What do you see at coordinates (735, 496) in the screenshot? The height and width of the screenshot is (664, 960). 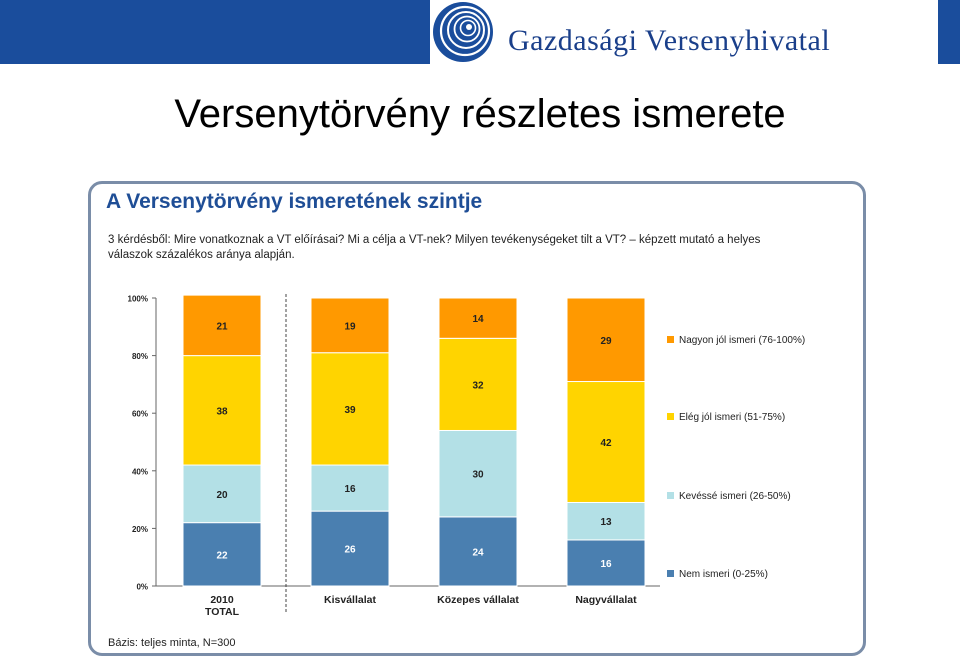 I see `legend-label: Kevéssé ismeri (26-50%)` at bounding box center [735, 496].